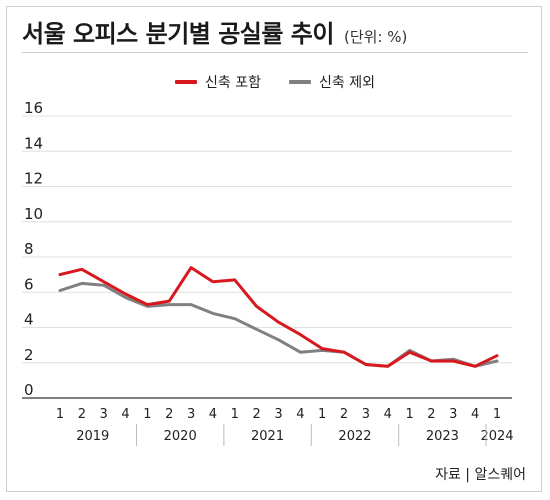 This screenshot has width=550, height=500. I want to click on year-label: 2024, so click(496, 436).